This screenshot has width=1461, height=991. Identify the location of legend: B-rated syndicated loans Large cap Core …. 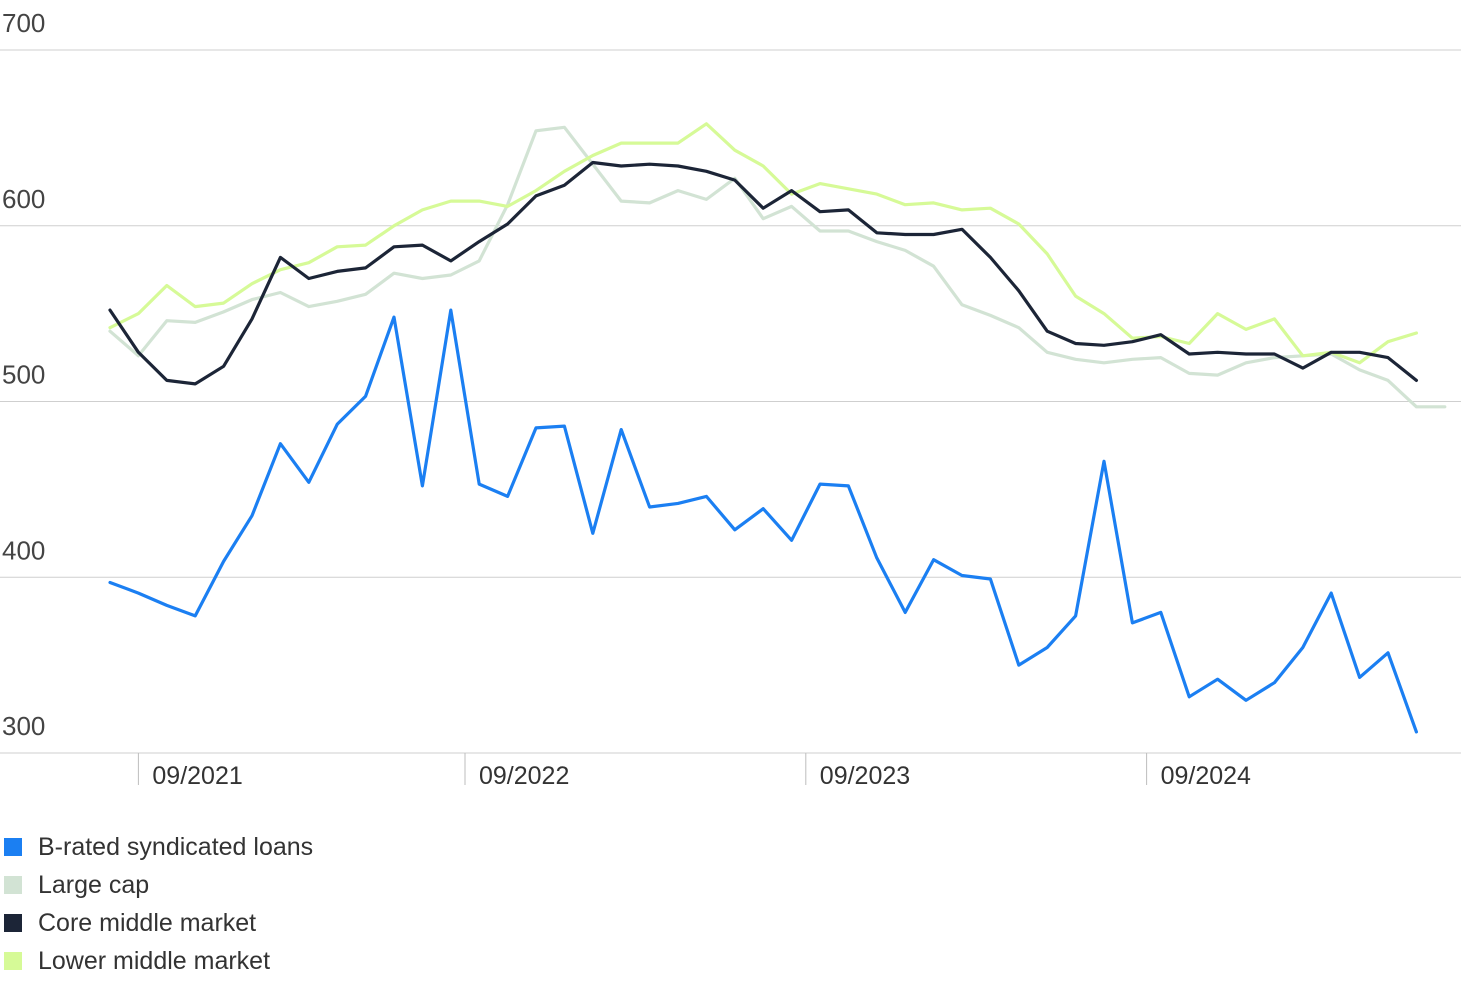
(158, 904).